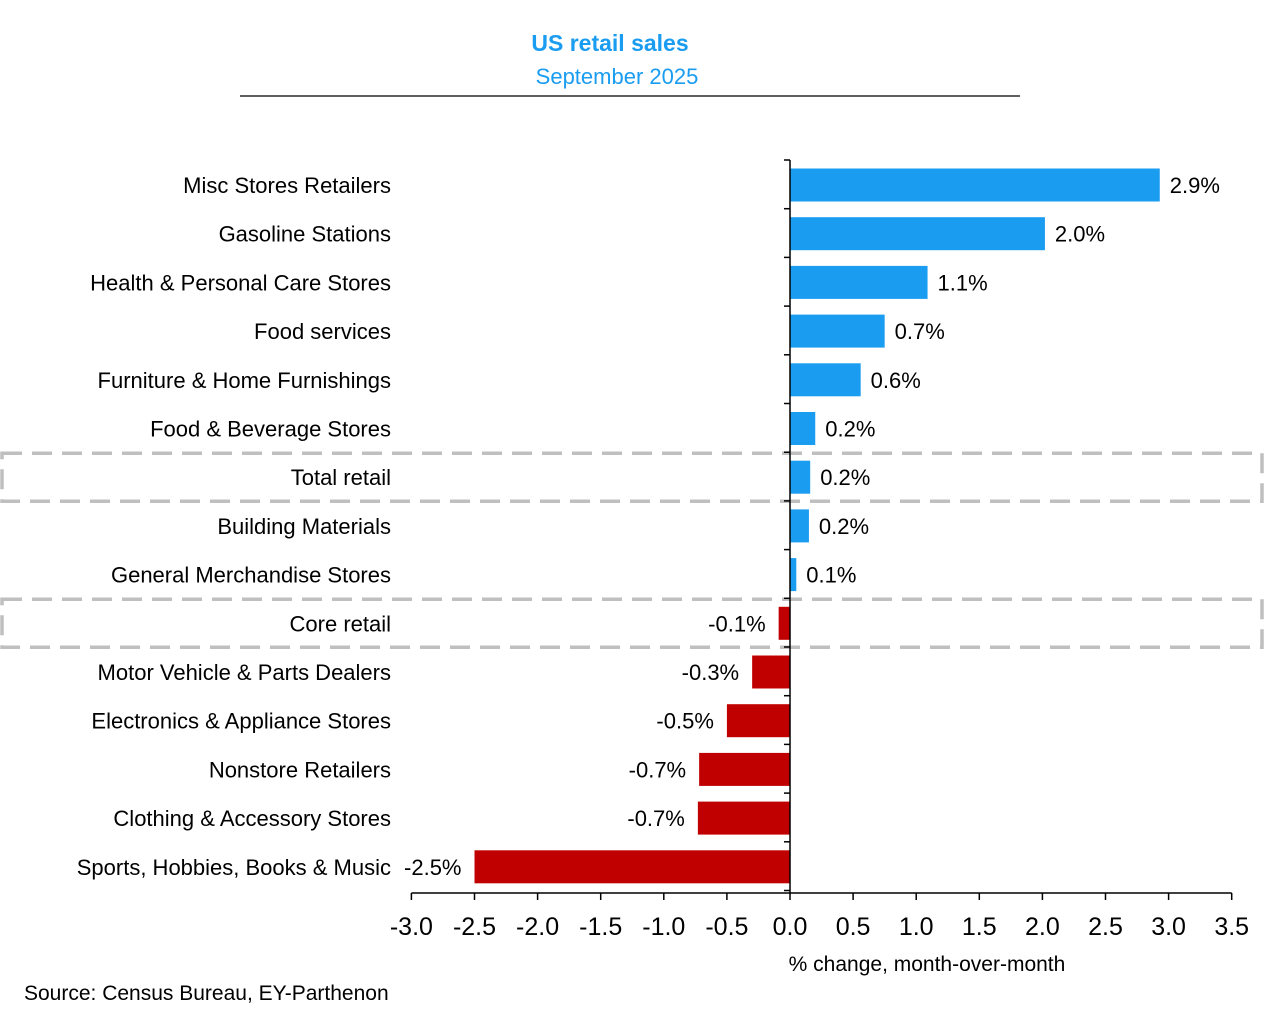 The image size is (1264, 1034). Describe the element at coordinates (341, 477) in the screenshot. I see `category-label: Total retail` at that location.